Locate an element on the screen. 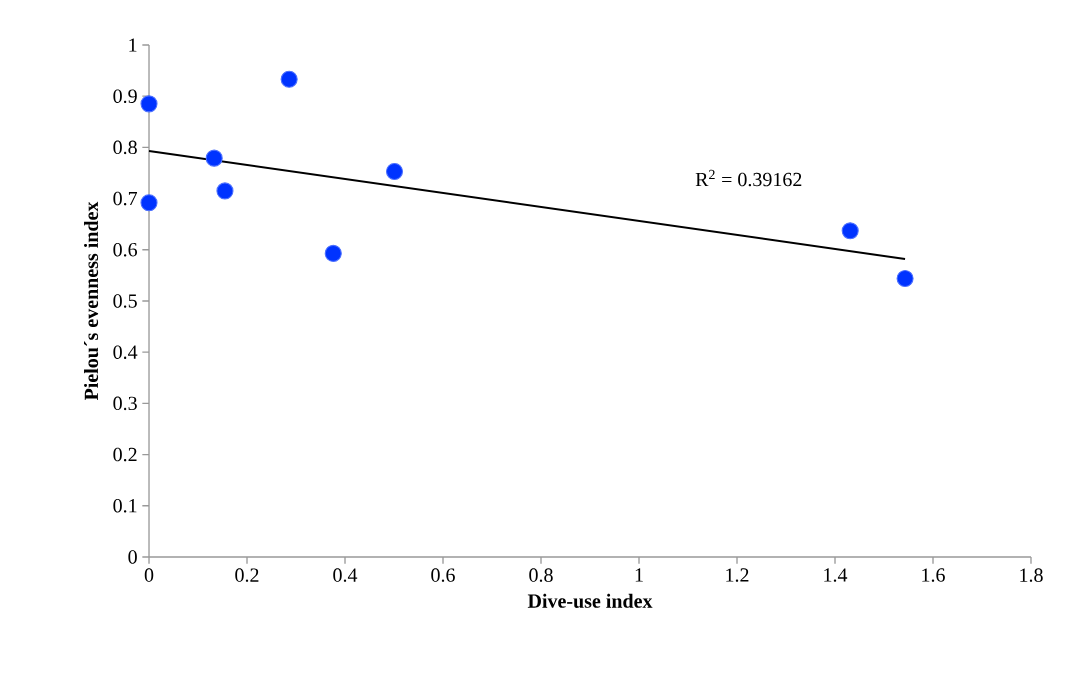 The width and height of the screenshot is (1077, 677). x-tick-label: 0.6 is located at coordinates (443, 575).